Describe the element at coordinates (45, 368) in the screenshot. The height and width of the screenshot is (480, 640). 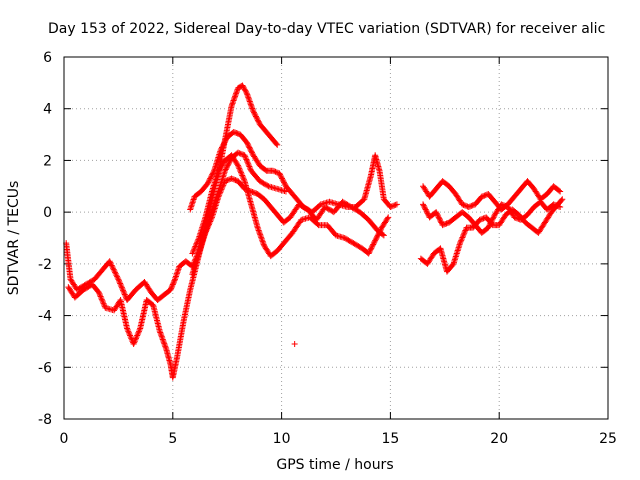
I see `y-tick-label: -6` at that location.